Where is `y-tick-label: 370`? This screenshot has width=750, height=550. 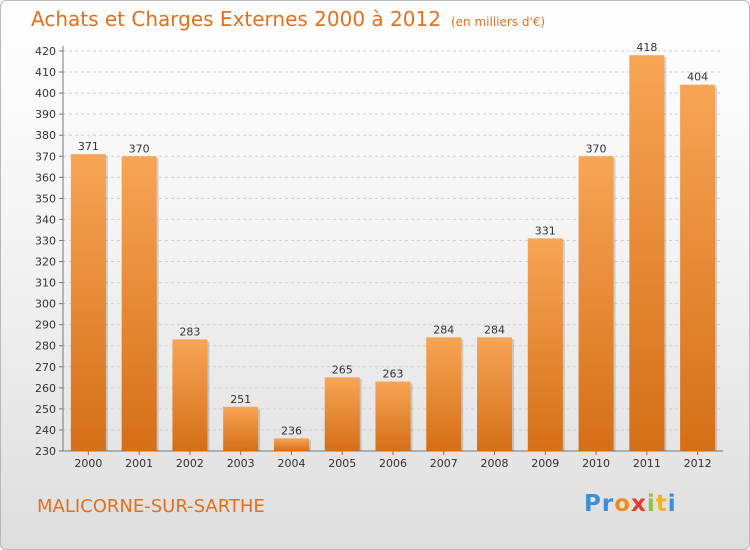
y-tick-label: 370 is located at coordinates (45, 156).